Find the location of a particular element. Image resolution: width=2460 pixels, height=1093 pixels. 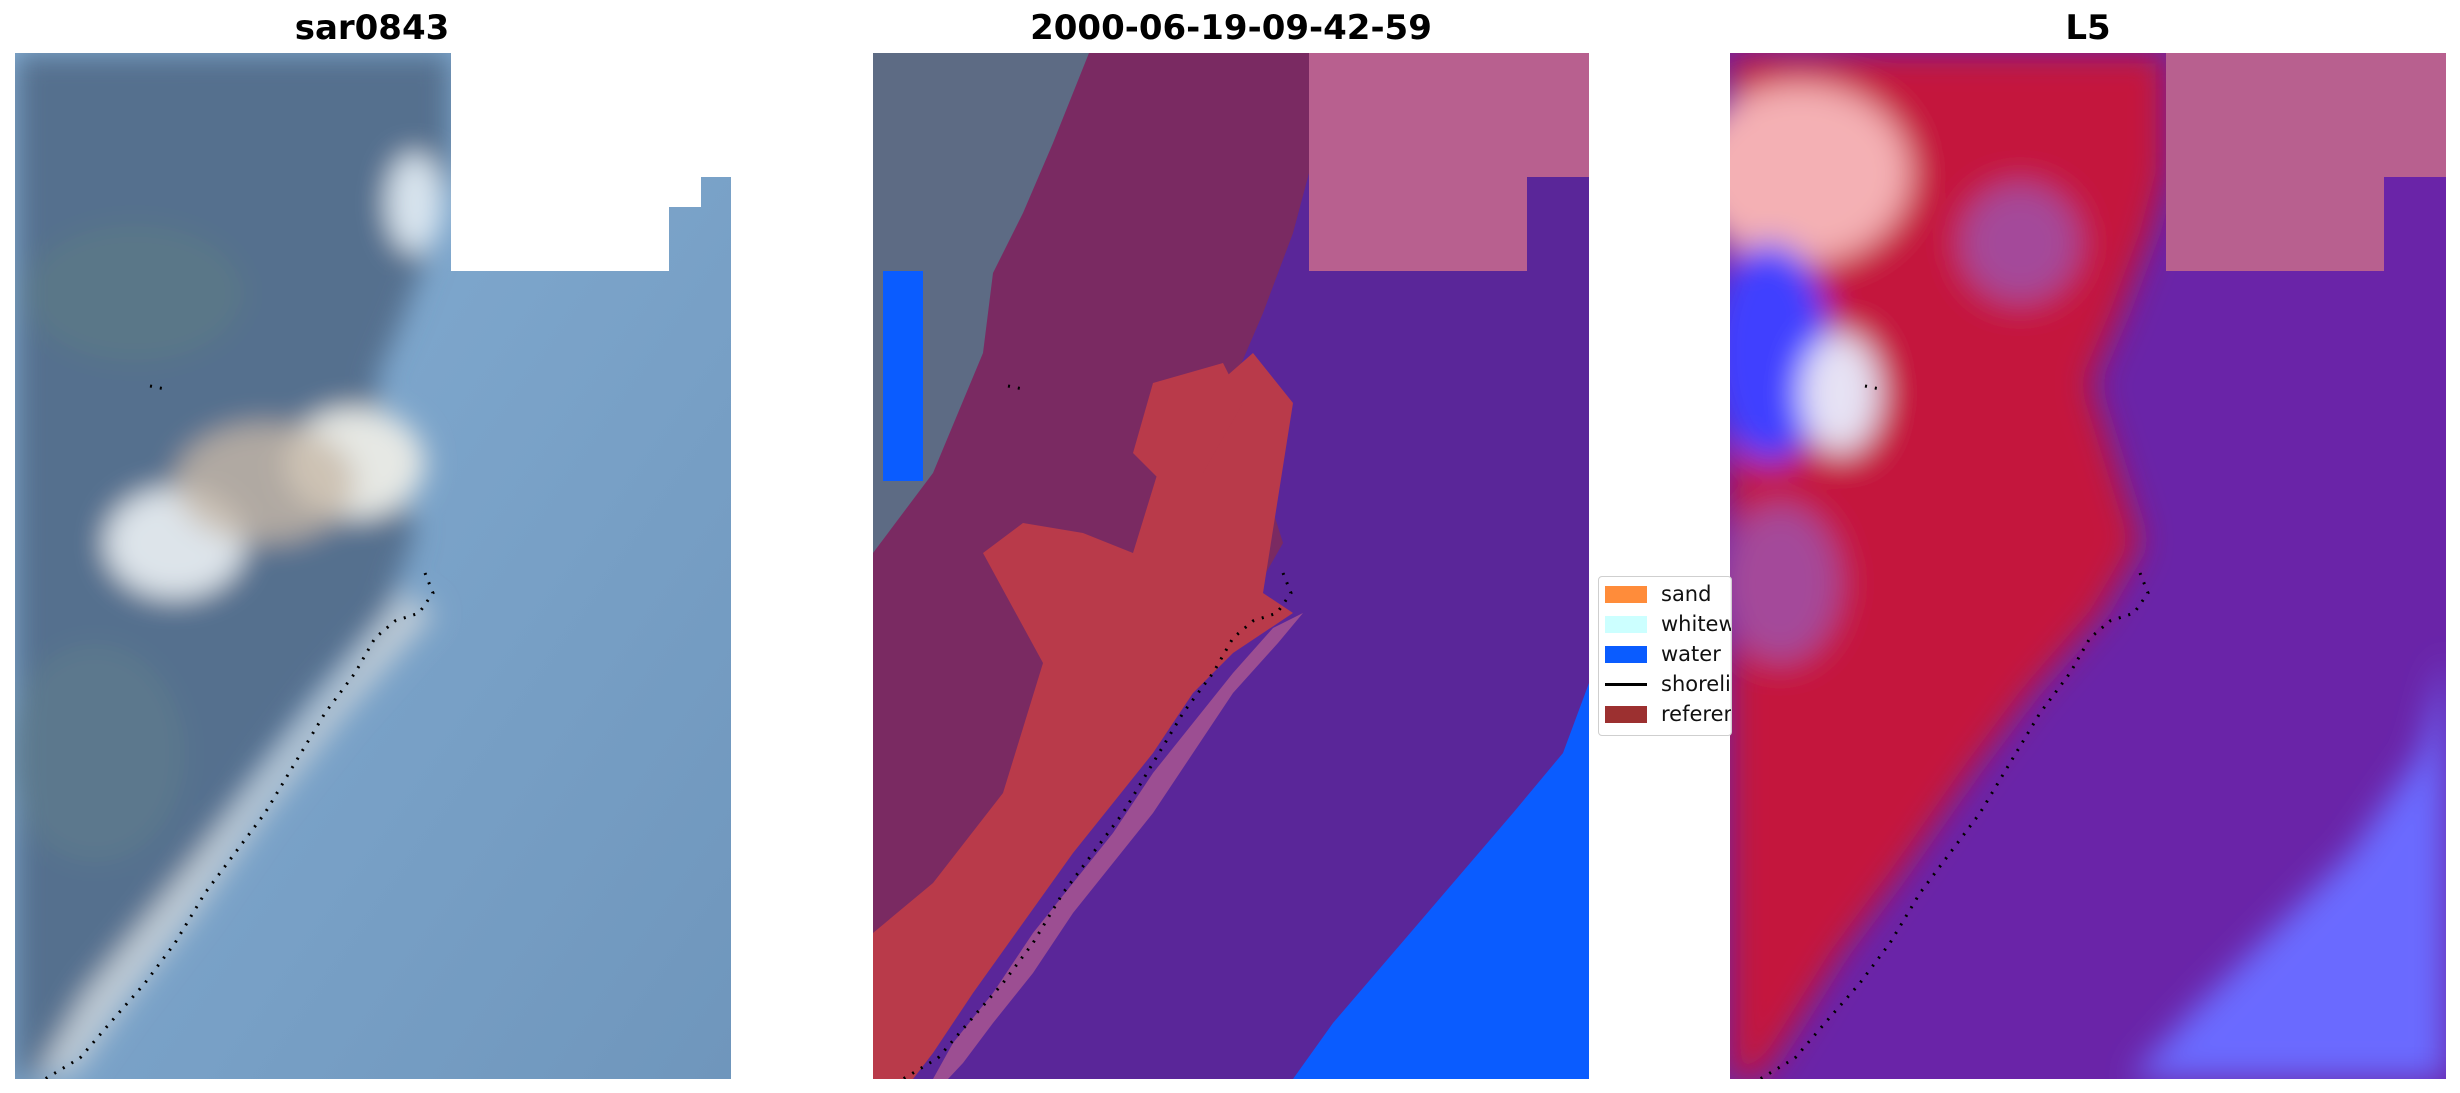

panel-title-rgb: sar0843 is located at coordinates (372, 28).